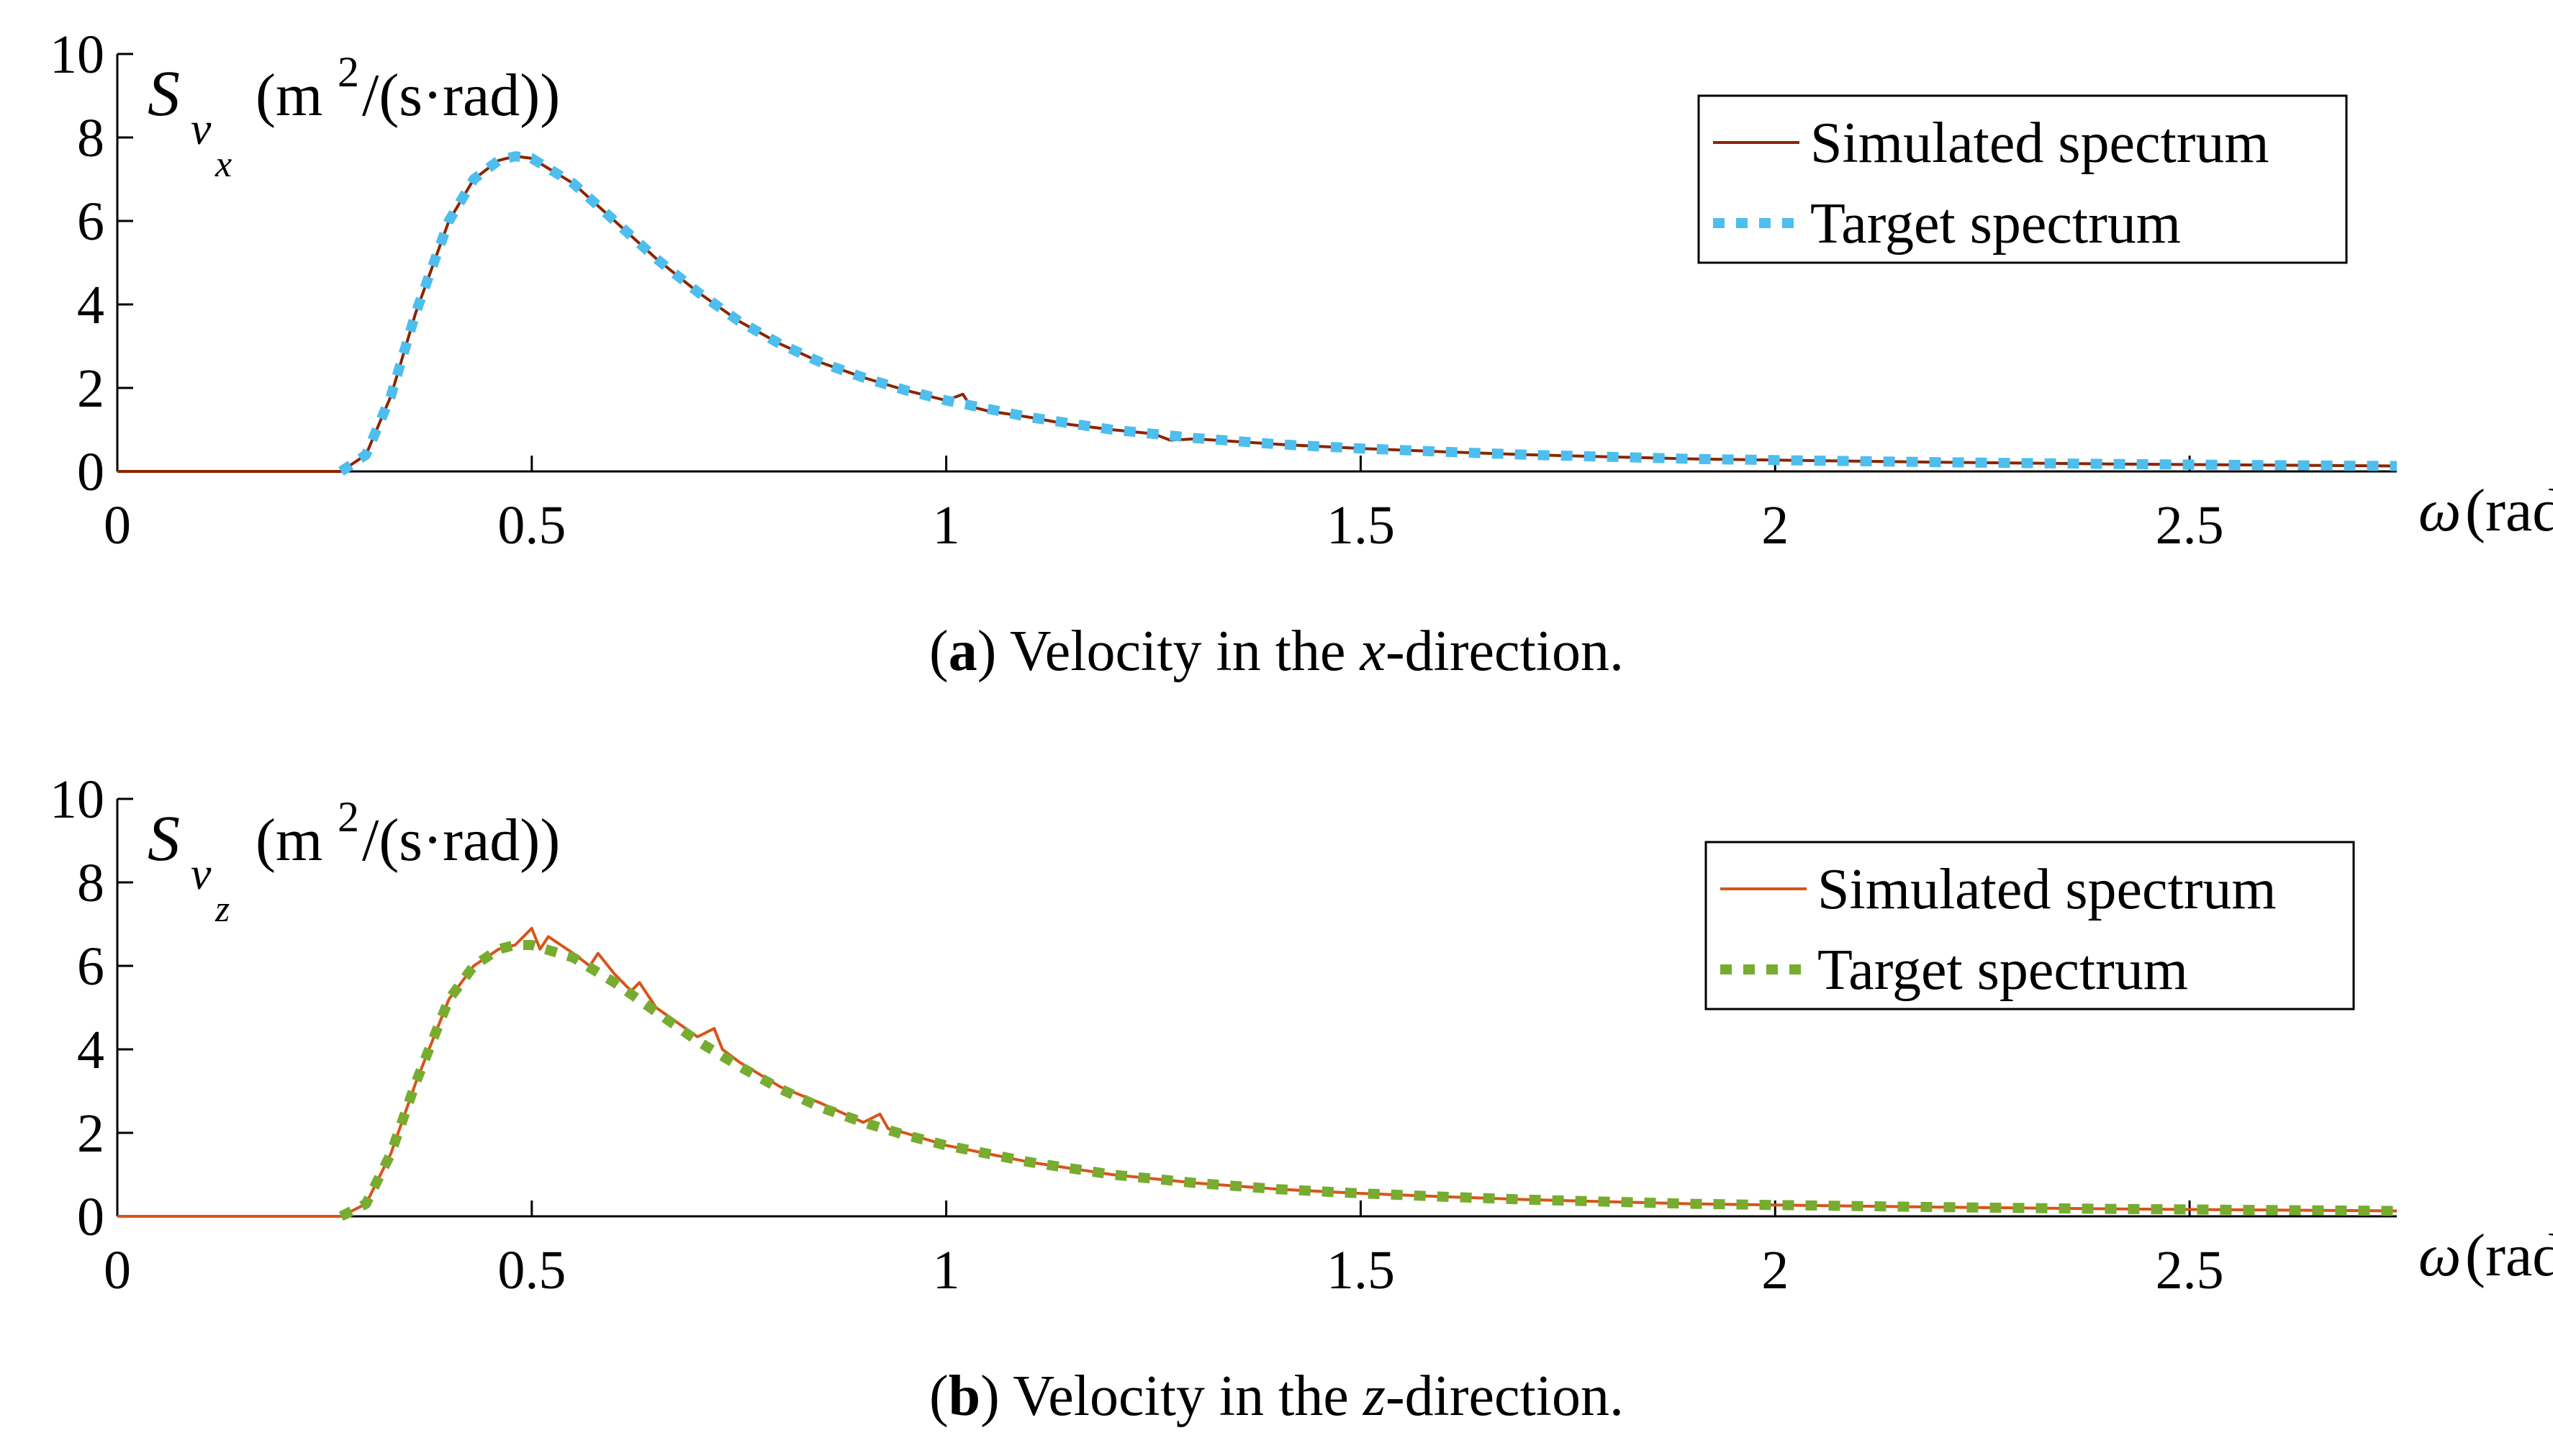 The width and height of the screenshot is (2553, 1456). I want to click on caption-a: (a) Velocity in the x-direction., so click(1276, 651).